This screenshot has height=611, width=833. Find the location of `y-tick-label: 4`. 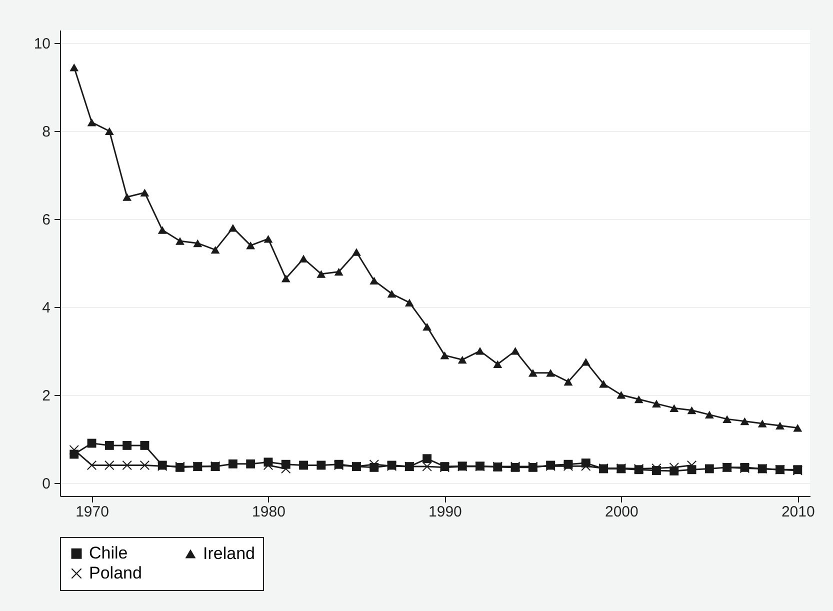

y-tick-label: 4 is located at coordinates (46, 307).